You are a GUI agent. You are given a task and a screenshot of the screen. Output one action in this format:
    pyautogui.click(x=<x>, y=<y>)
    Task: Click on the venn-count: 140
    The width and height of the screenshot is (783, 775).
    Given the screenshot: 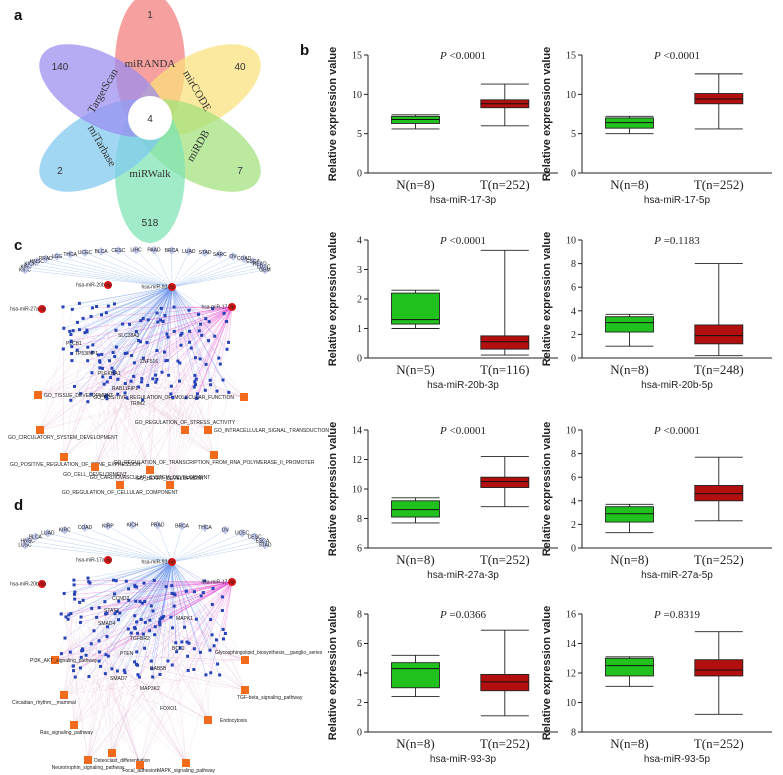 What is the action you would take?
    pyautogui.click(x=60, y=67)
    